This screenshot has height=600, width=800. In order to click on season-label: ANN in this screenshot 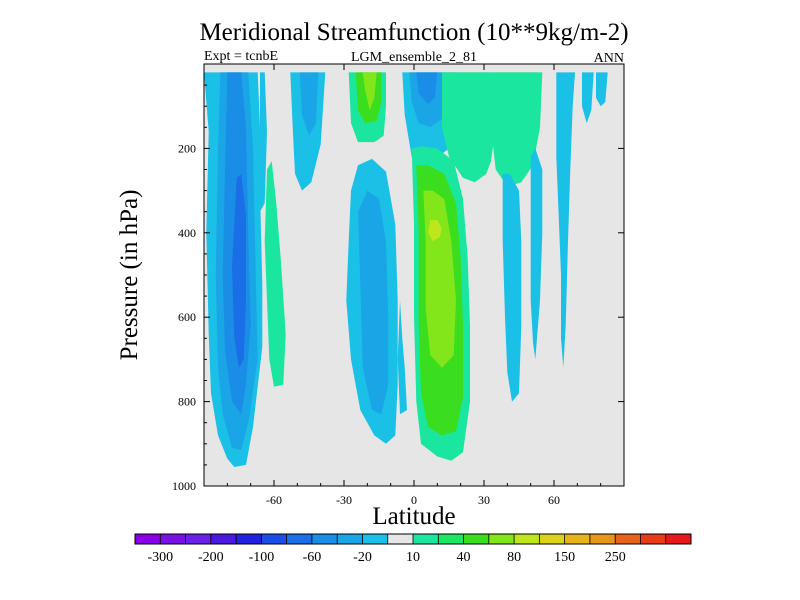, I will do `click(609, 58)`.